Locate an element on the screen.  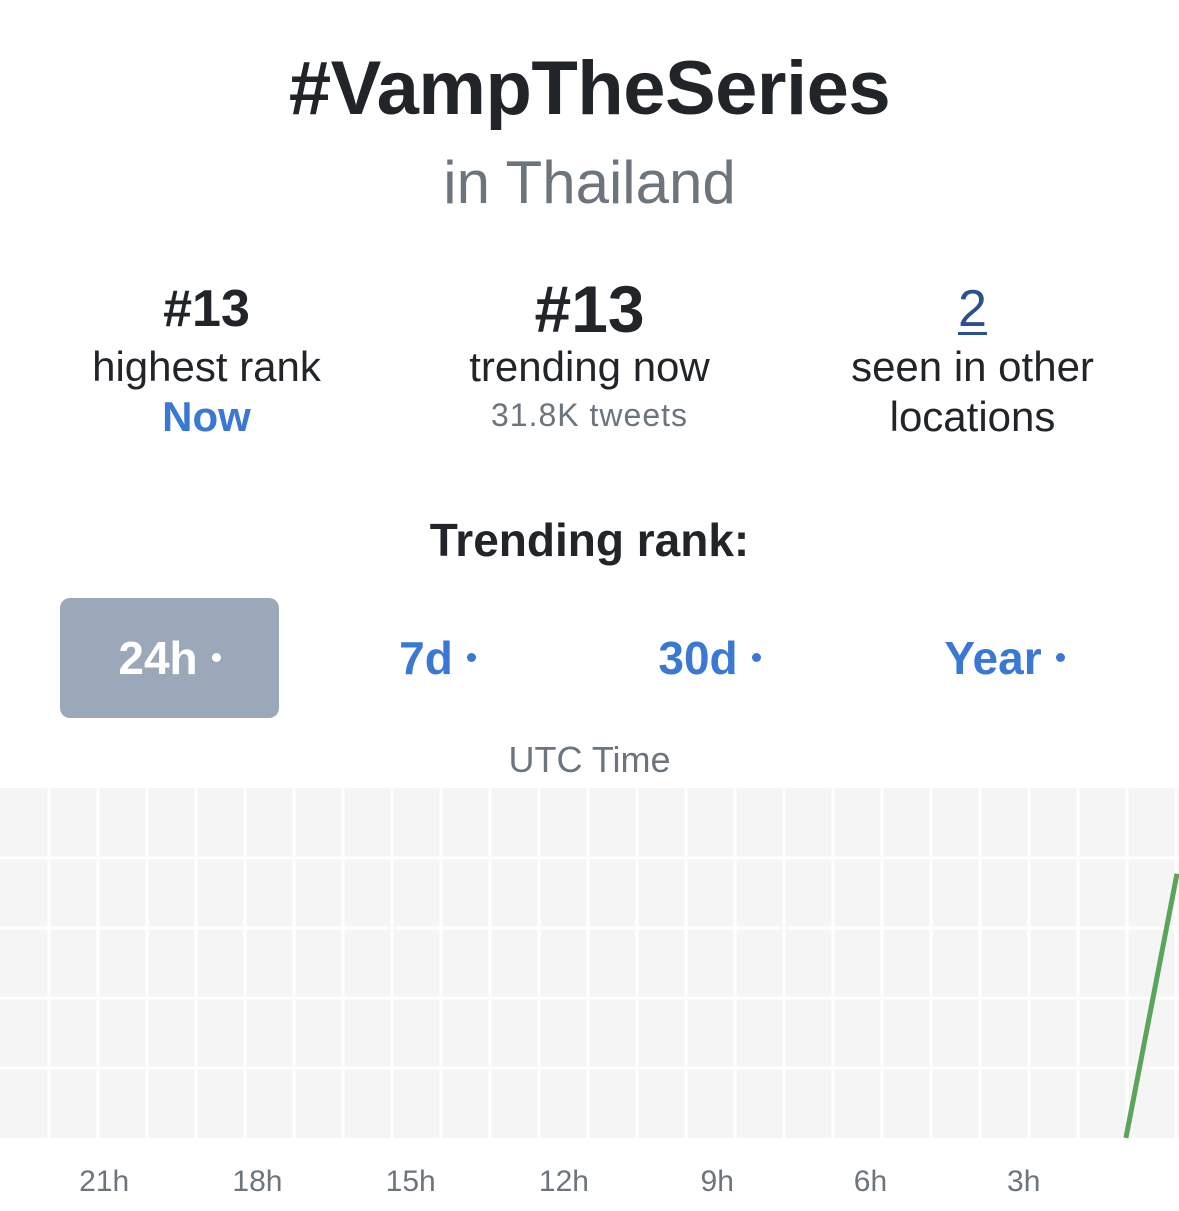
page-title: #VampTheSeries is located at coordinates (589, 88).